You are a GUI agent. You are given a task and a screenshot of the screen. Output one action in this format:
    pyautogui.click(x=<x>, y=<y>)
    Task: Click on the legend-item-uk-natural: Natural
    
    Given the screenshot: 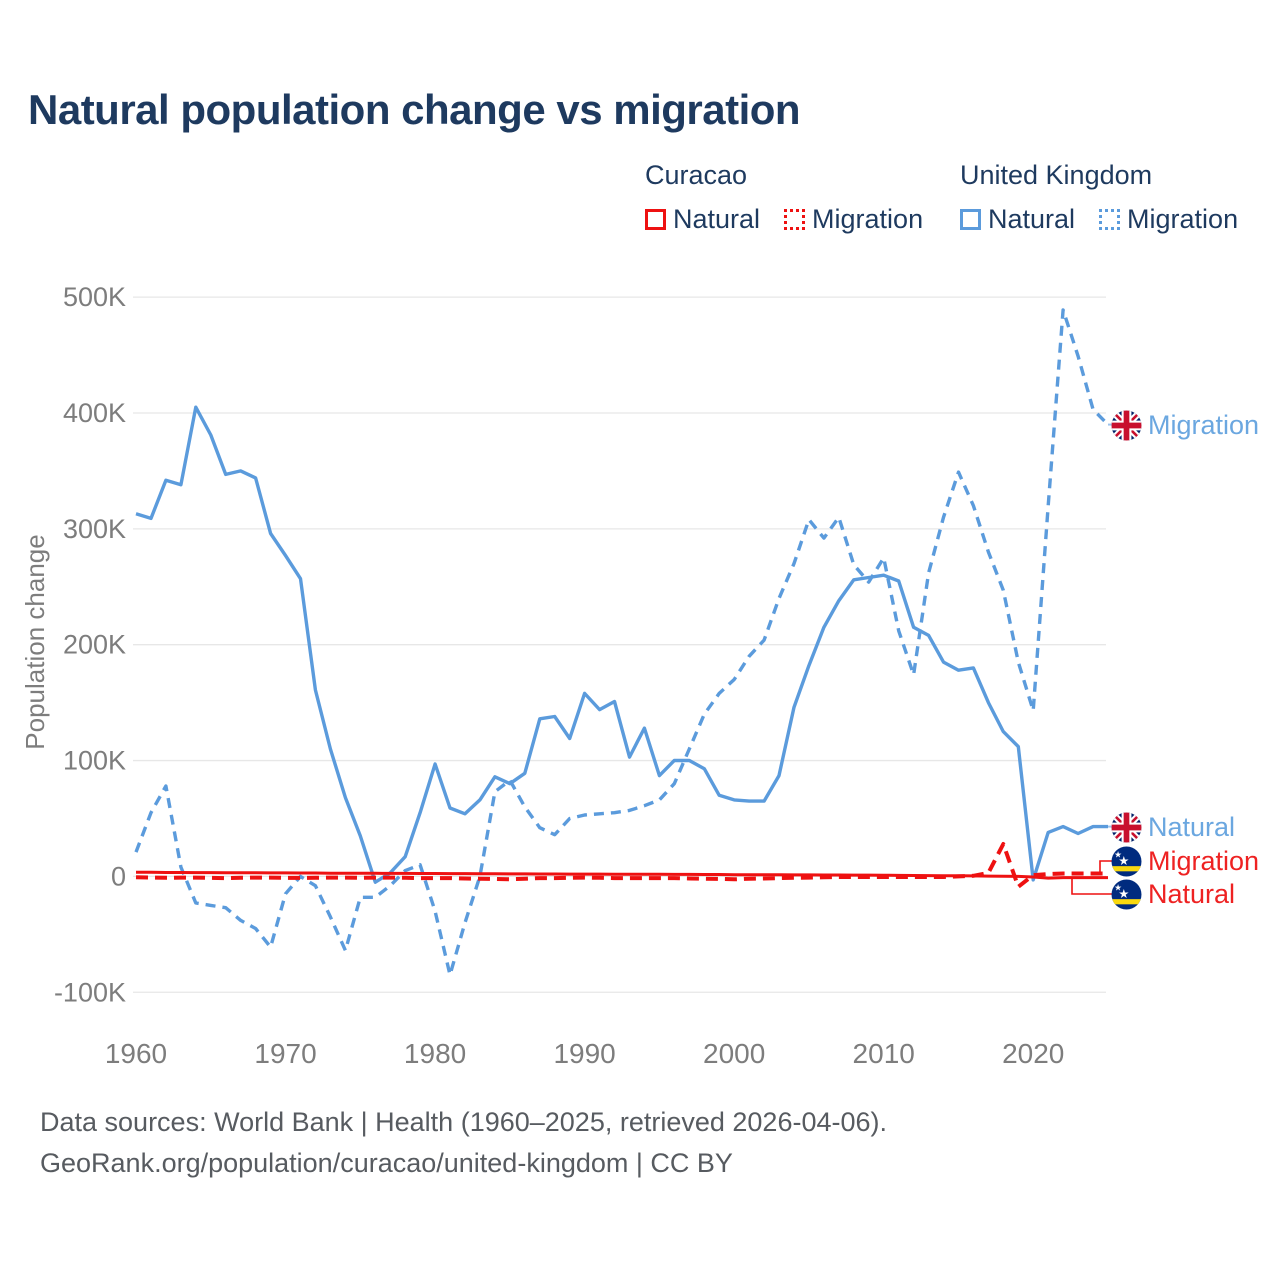 What is the action you would take?
    pyautogui.click(x=1017, y=219)
    